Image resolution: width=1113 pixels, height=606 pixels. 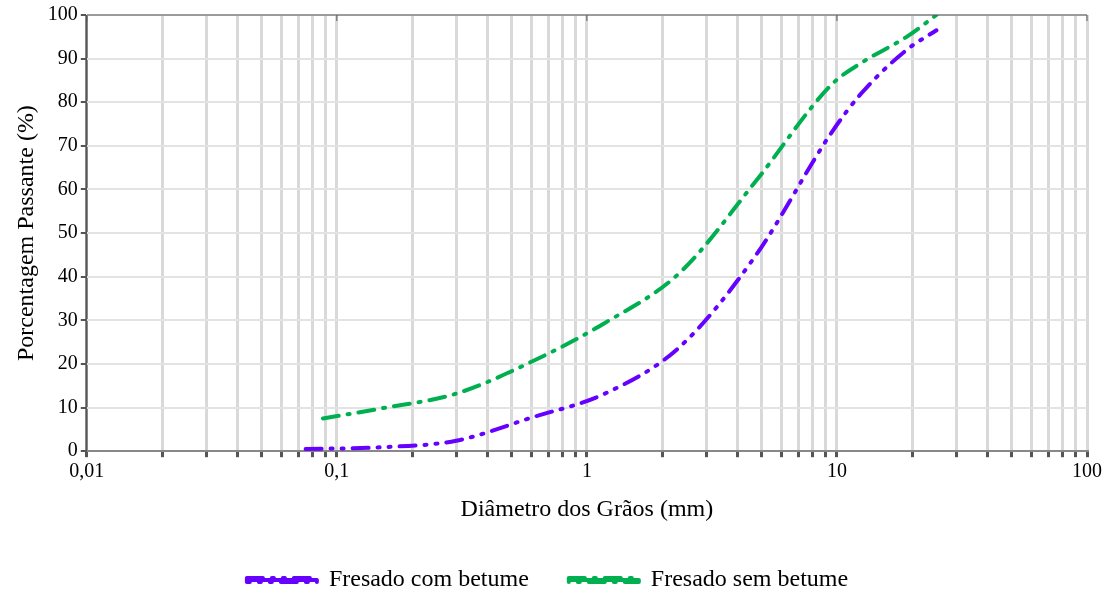 I want to click on y-axis-title: Porcentagem Passante (%), so click(x=24, y=233).